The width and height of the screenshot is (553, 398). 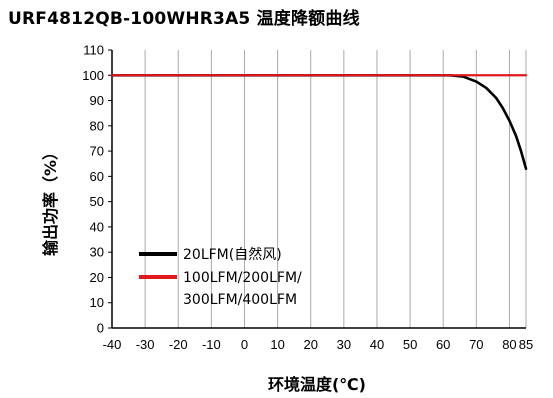 What do you see at coordinates (100, 328) in the screenshot?
I see `y-tick-label: 0` at bounding box center [100, 328].